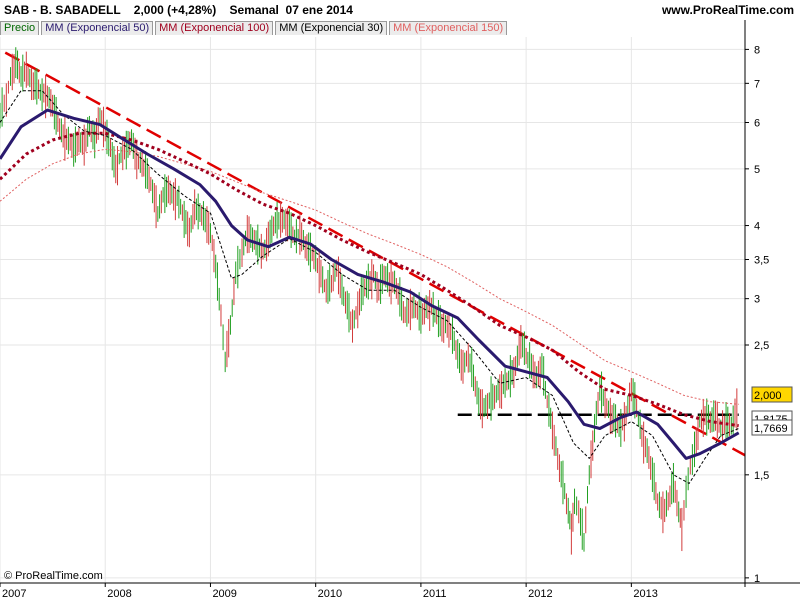  I want to click on y-tick-label: 3,5, so click(761, 260).